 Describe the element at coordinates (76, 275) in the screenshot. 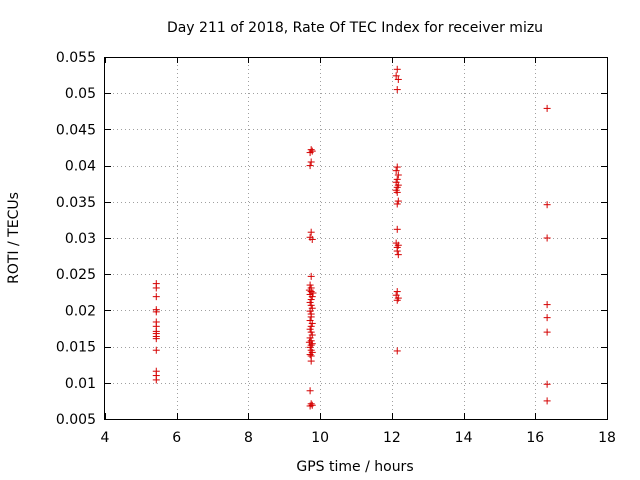

I see `y-tick-label: 0.025` at that location.